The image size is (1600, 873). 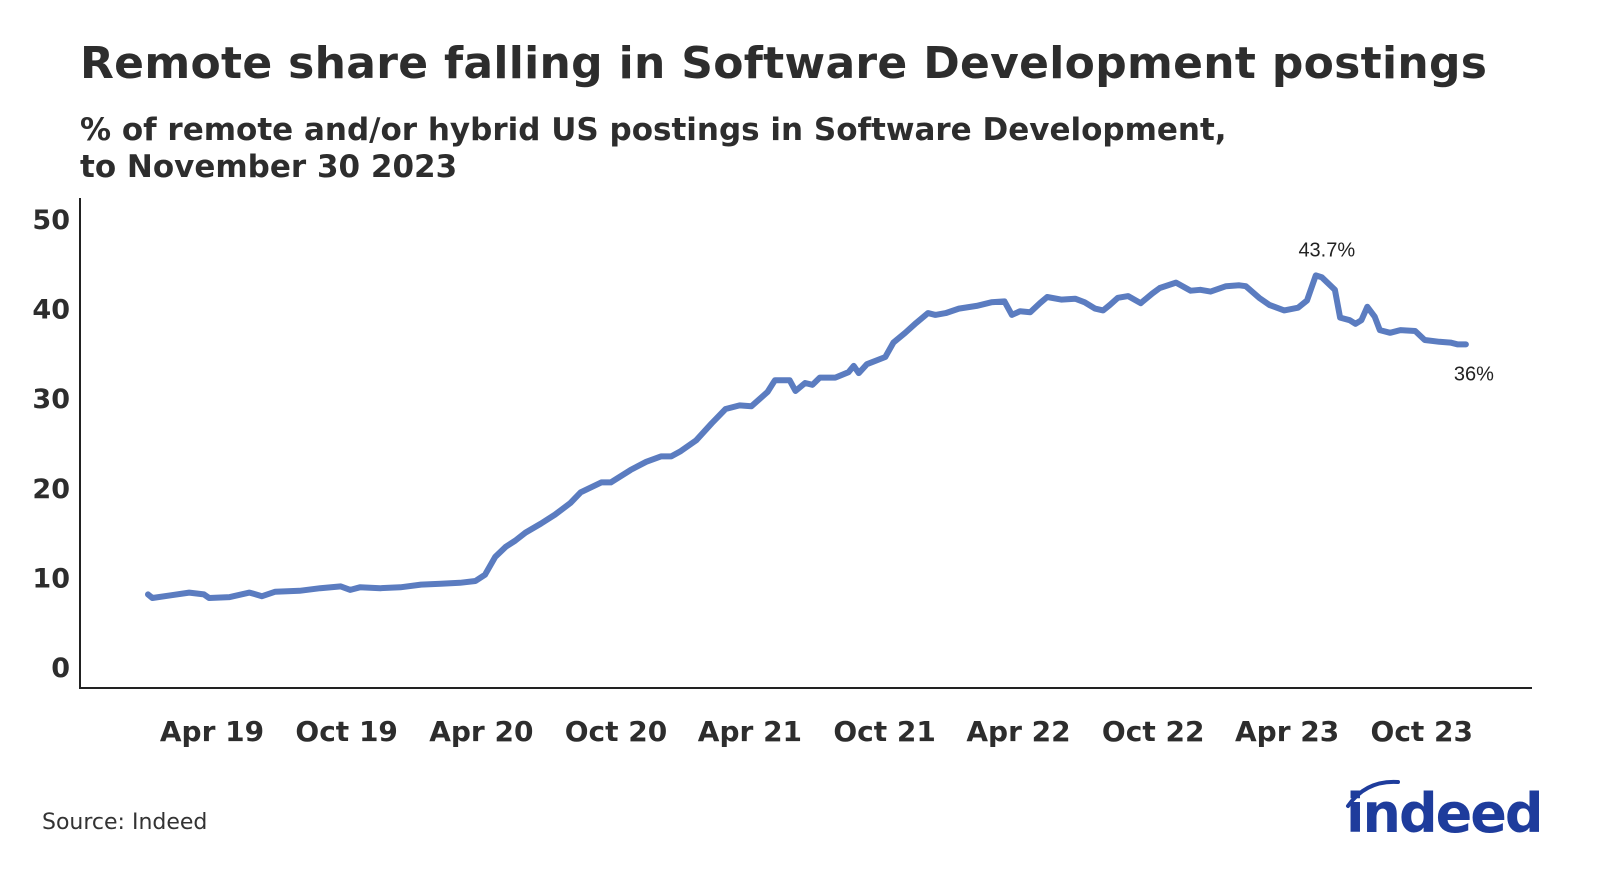 I want to click on x-tick-label: Apr 23, so click(x=1287, y=731).